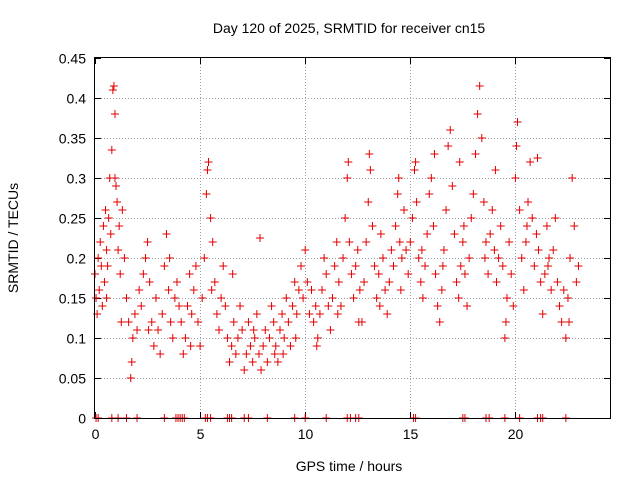  I want to click on y-tick-label: 0.05, so click(72, 379).